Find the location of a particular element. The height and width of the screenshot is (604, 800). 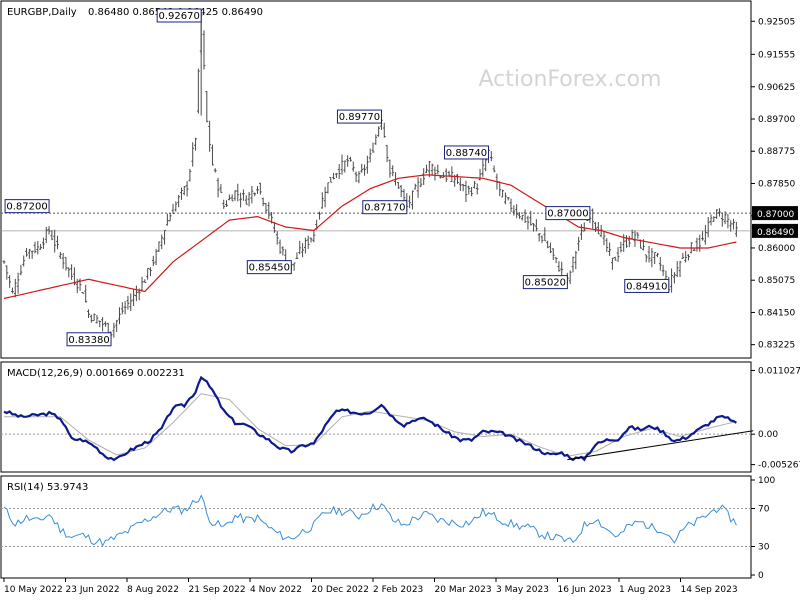

price-axis-label: 0.84150 is located at coordinates (776, 313).